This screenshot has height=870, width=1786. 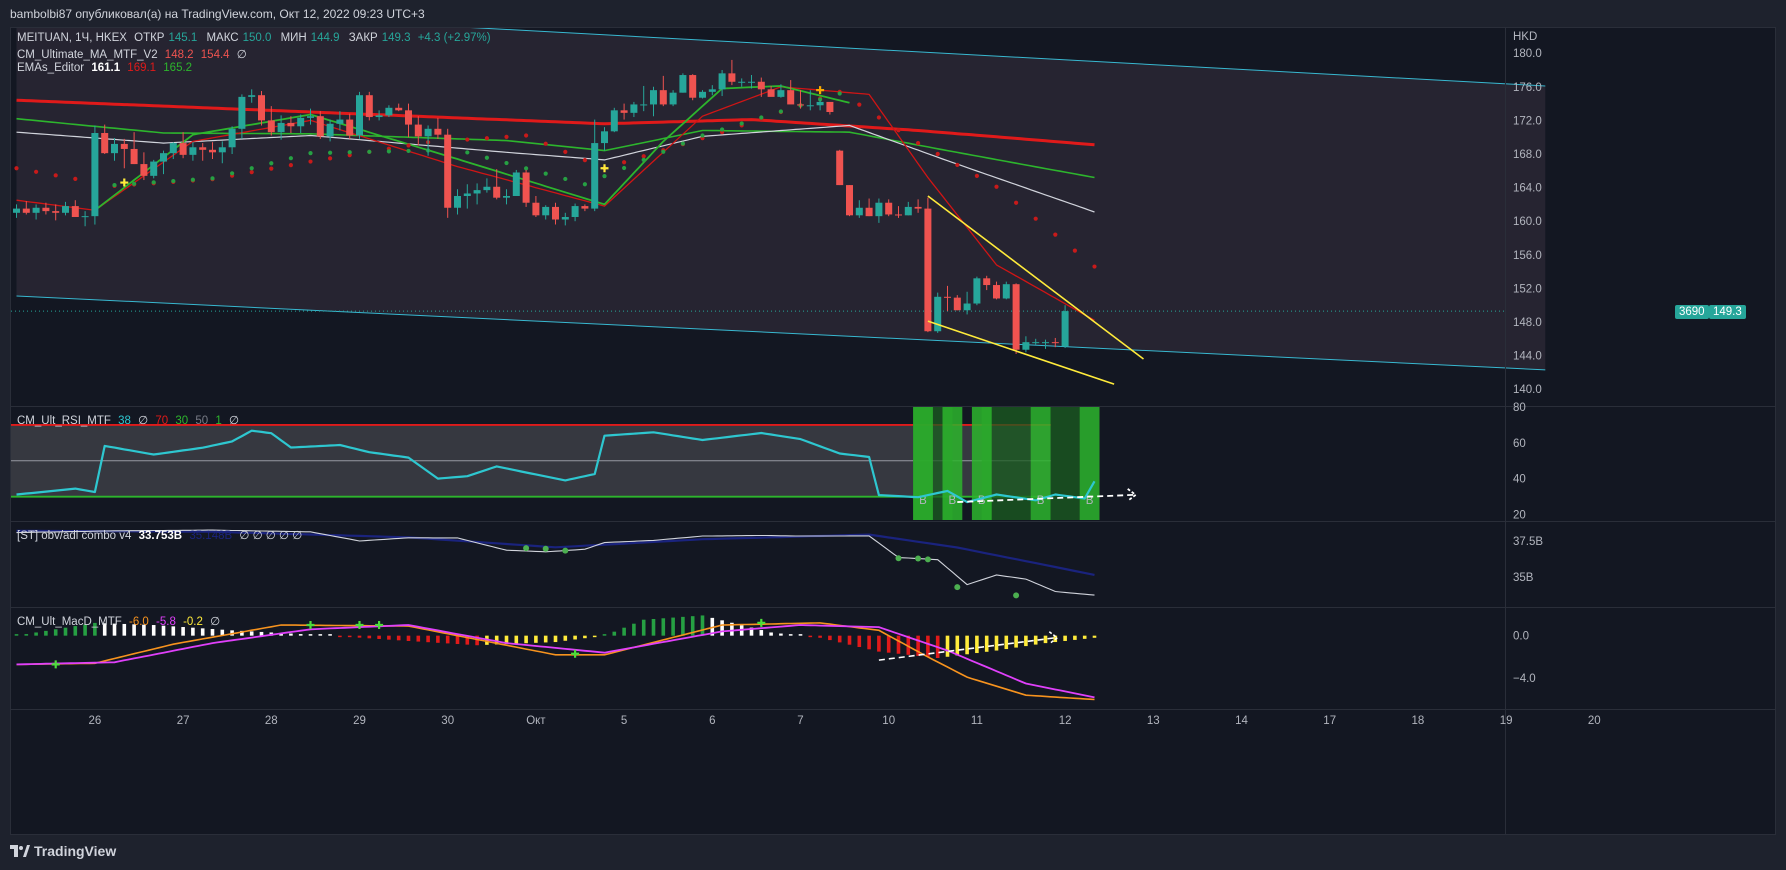 I want to click on macd-value-4: ∅, so click(x=215, y=622).